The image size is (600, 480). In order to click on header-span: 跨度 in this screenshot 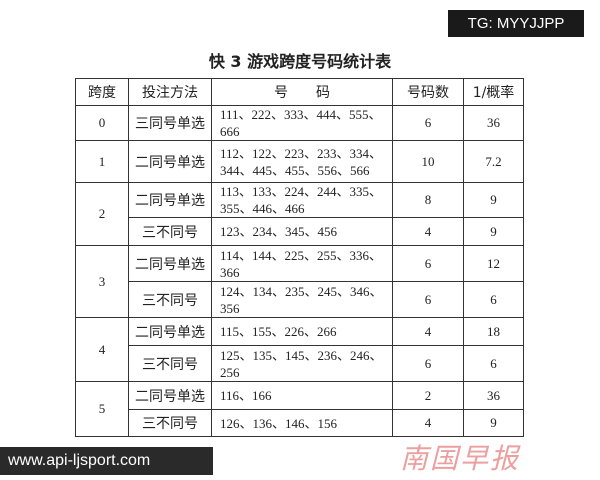, I will do `click(102, 92)`.